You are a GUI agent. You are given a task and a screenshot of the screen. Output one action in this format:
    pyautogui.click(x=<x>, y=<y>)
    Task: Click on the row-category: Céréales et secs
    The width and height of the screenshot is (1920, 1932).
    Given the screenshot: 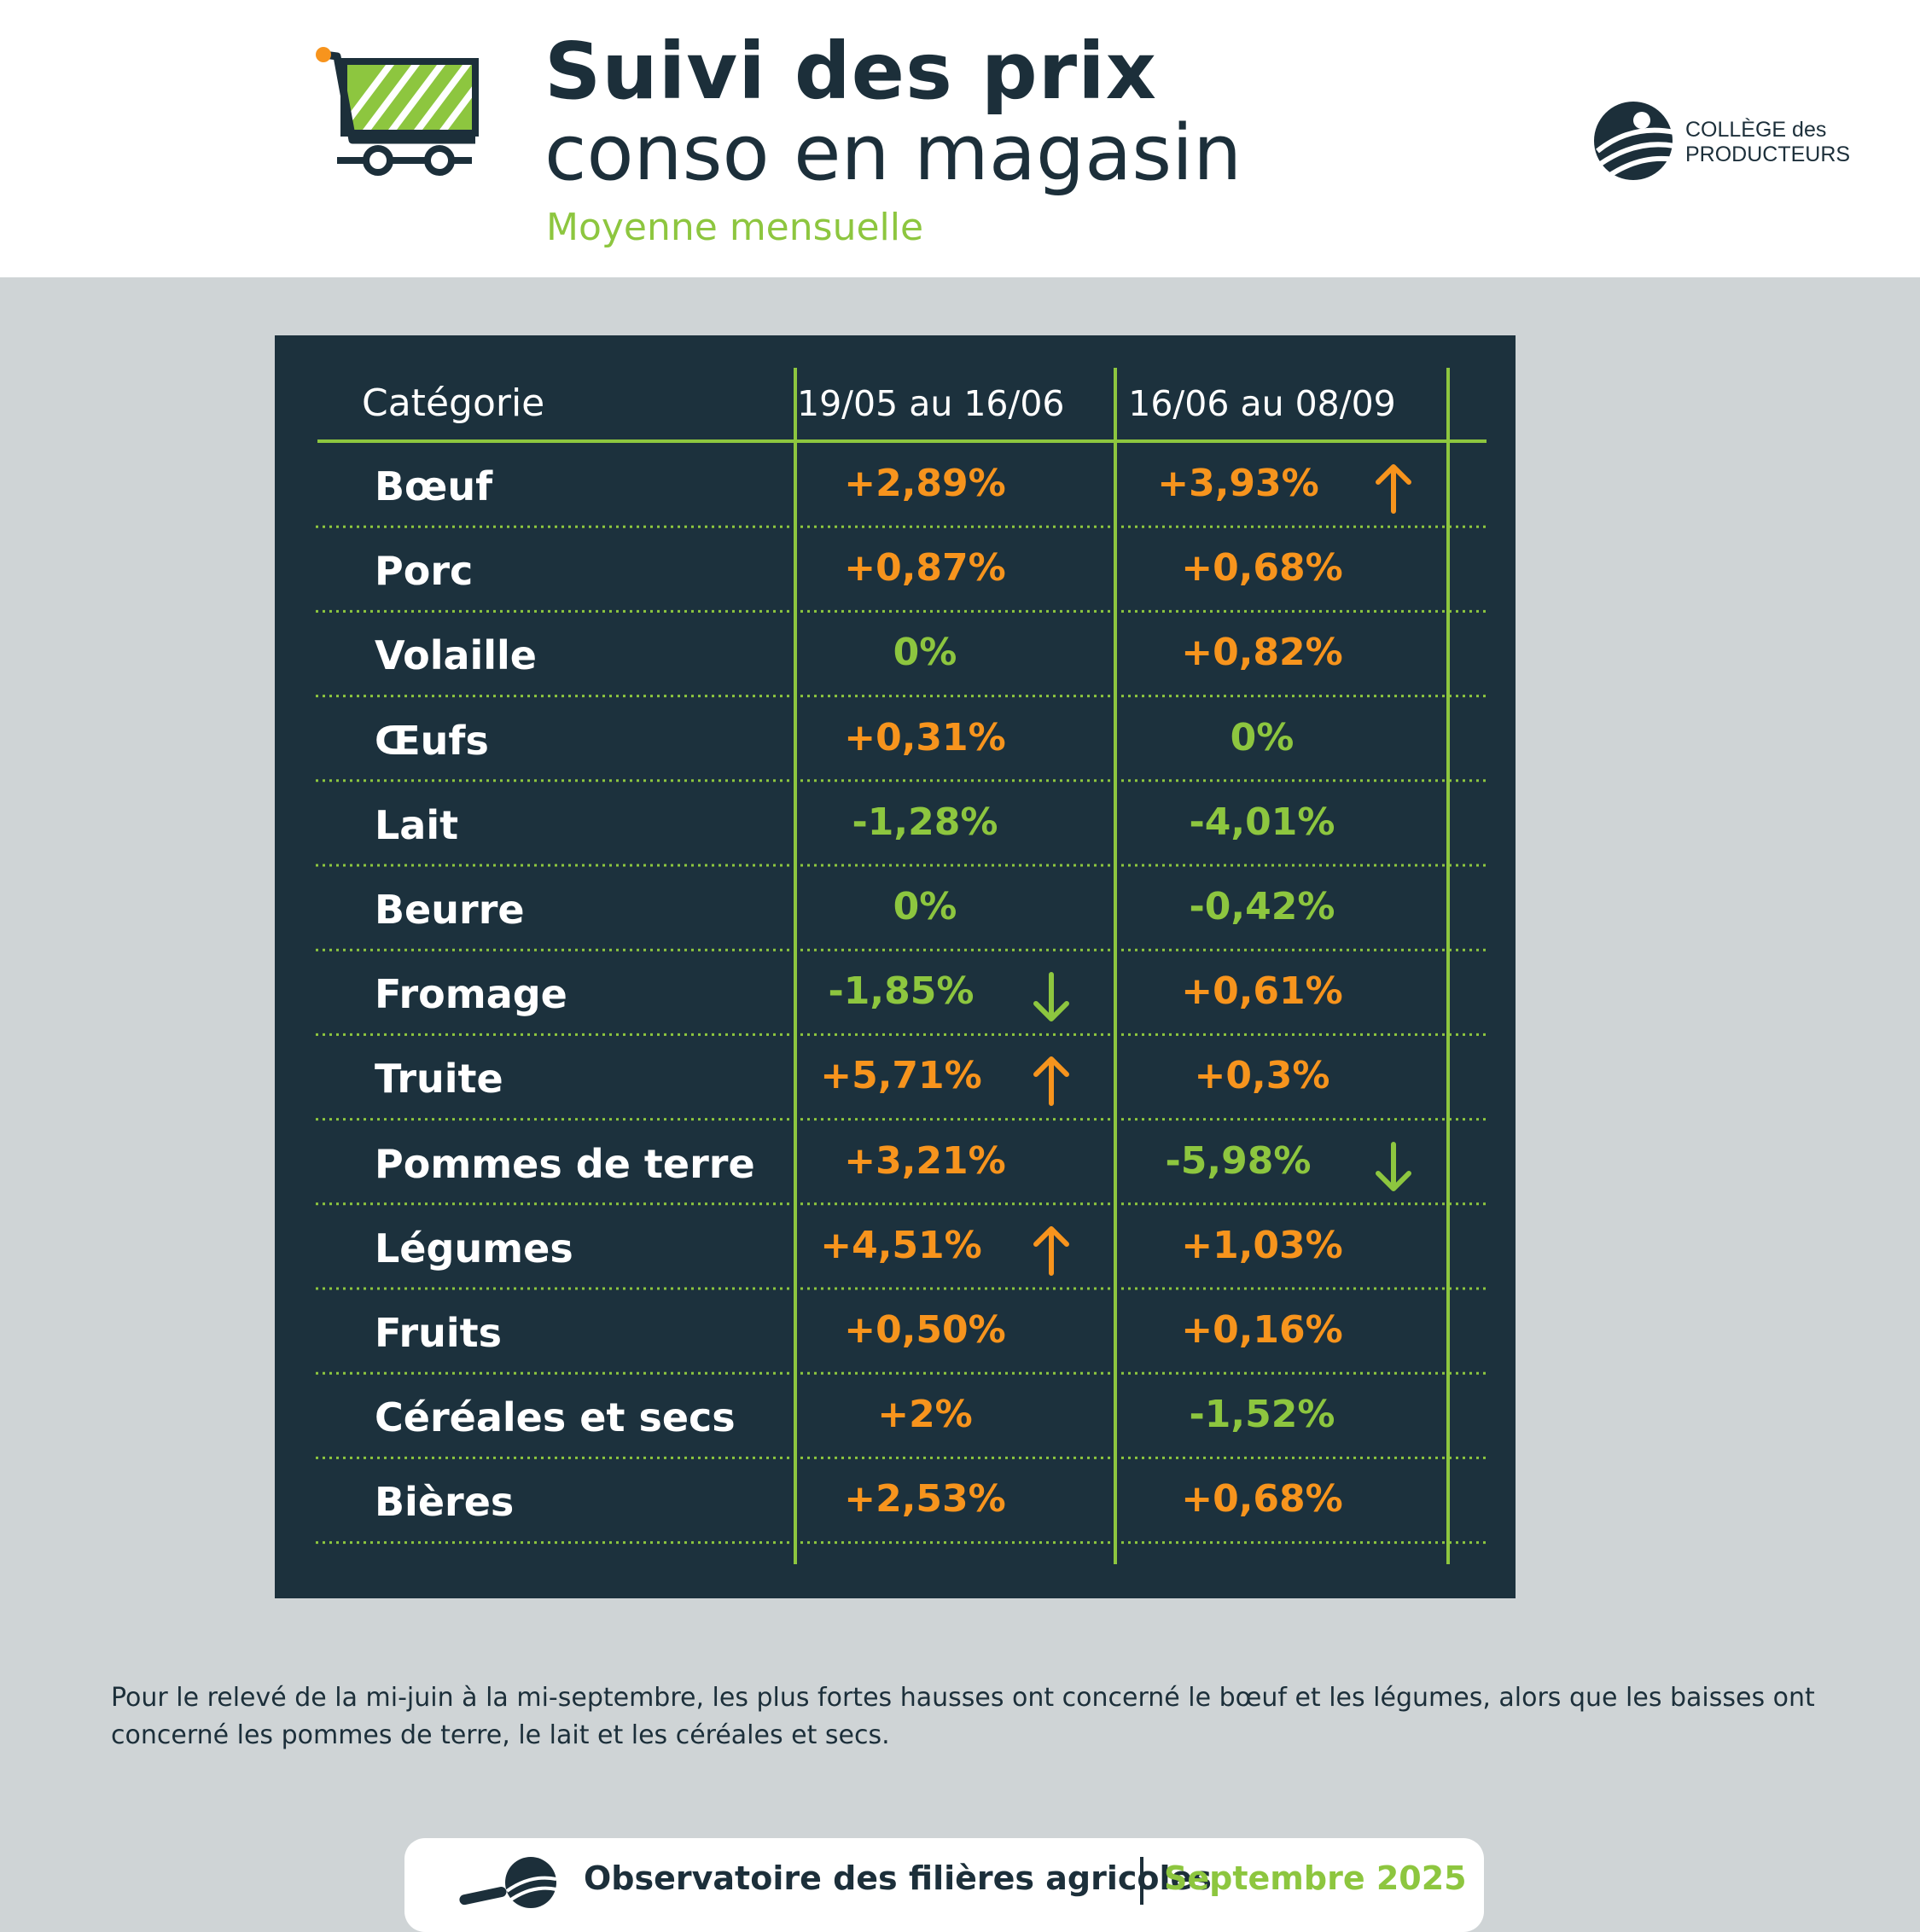 What is the action you would take?
    pyautogui.click(x=555, y=1417)
    